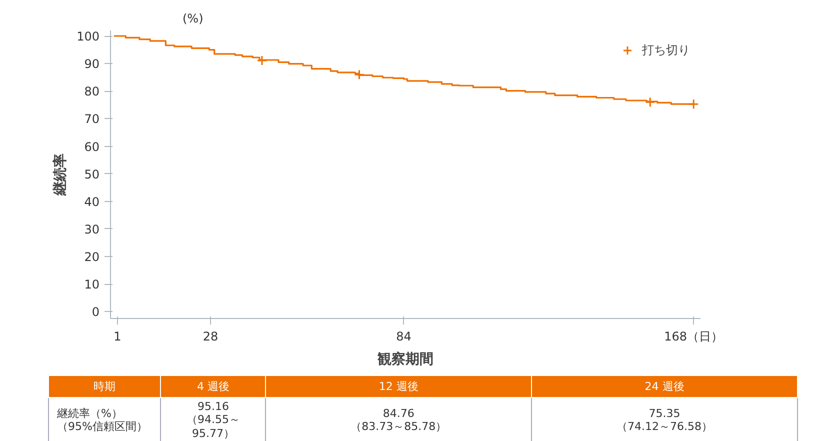 Image resolution: width=840 pixels, height=441 pixels. Describe the element at coordinates (213, 426) in the screenshot. I see `text: （94.55～95.77）` at that location.